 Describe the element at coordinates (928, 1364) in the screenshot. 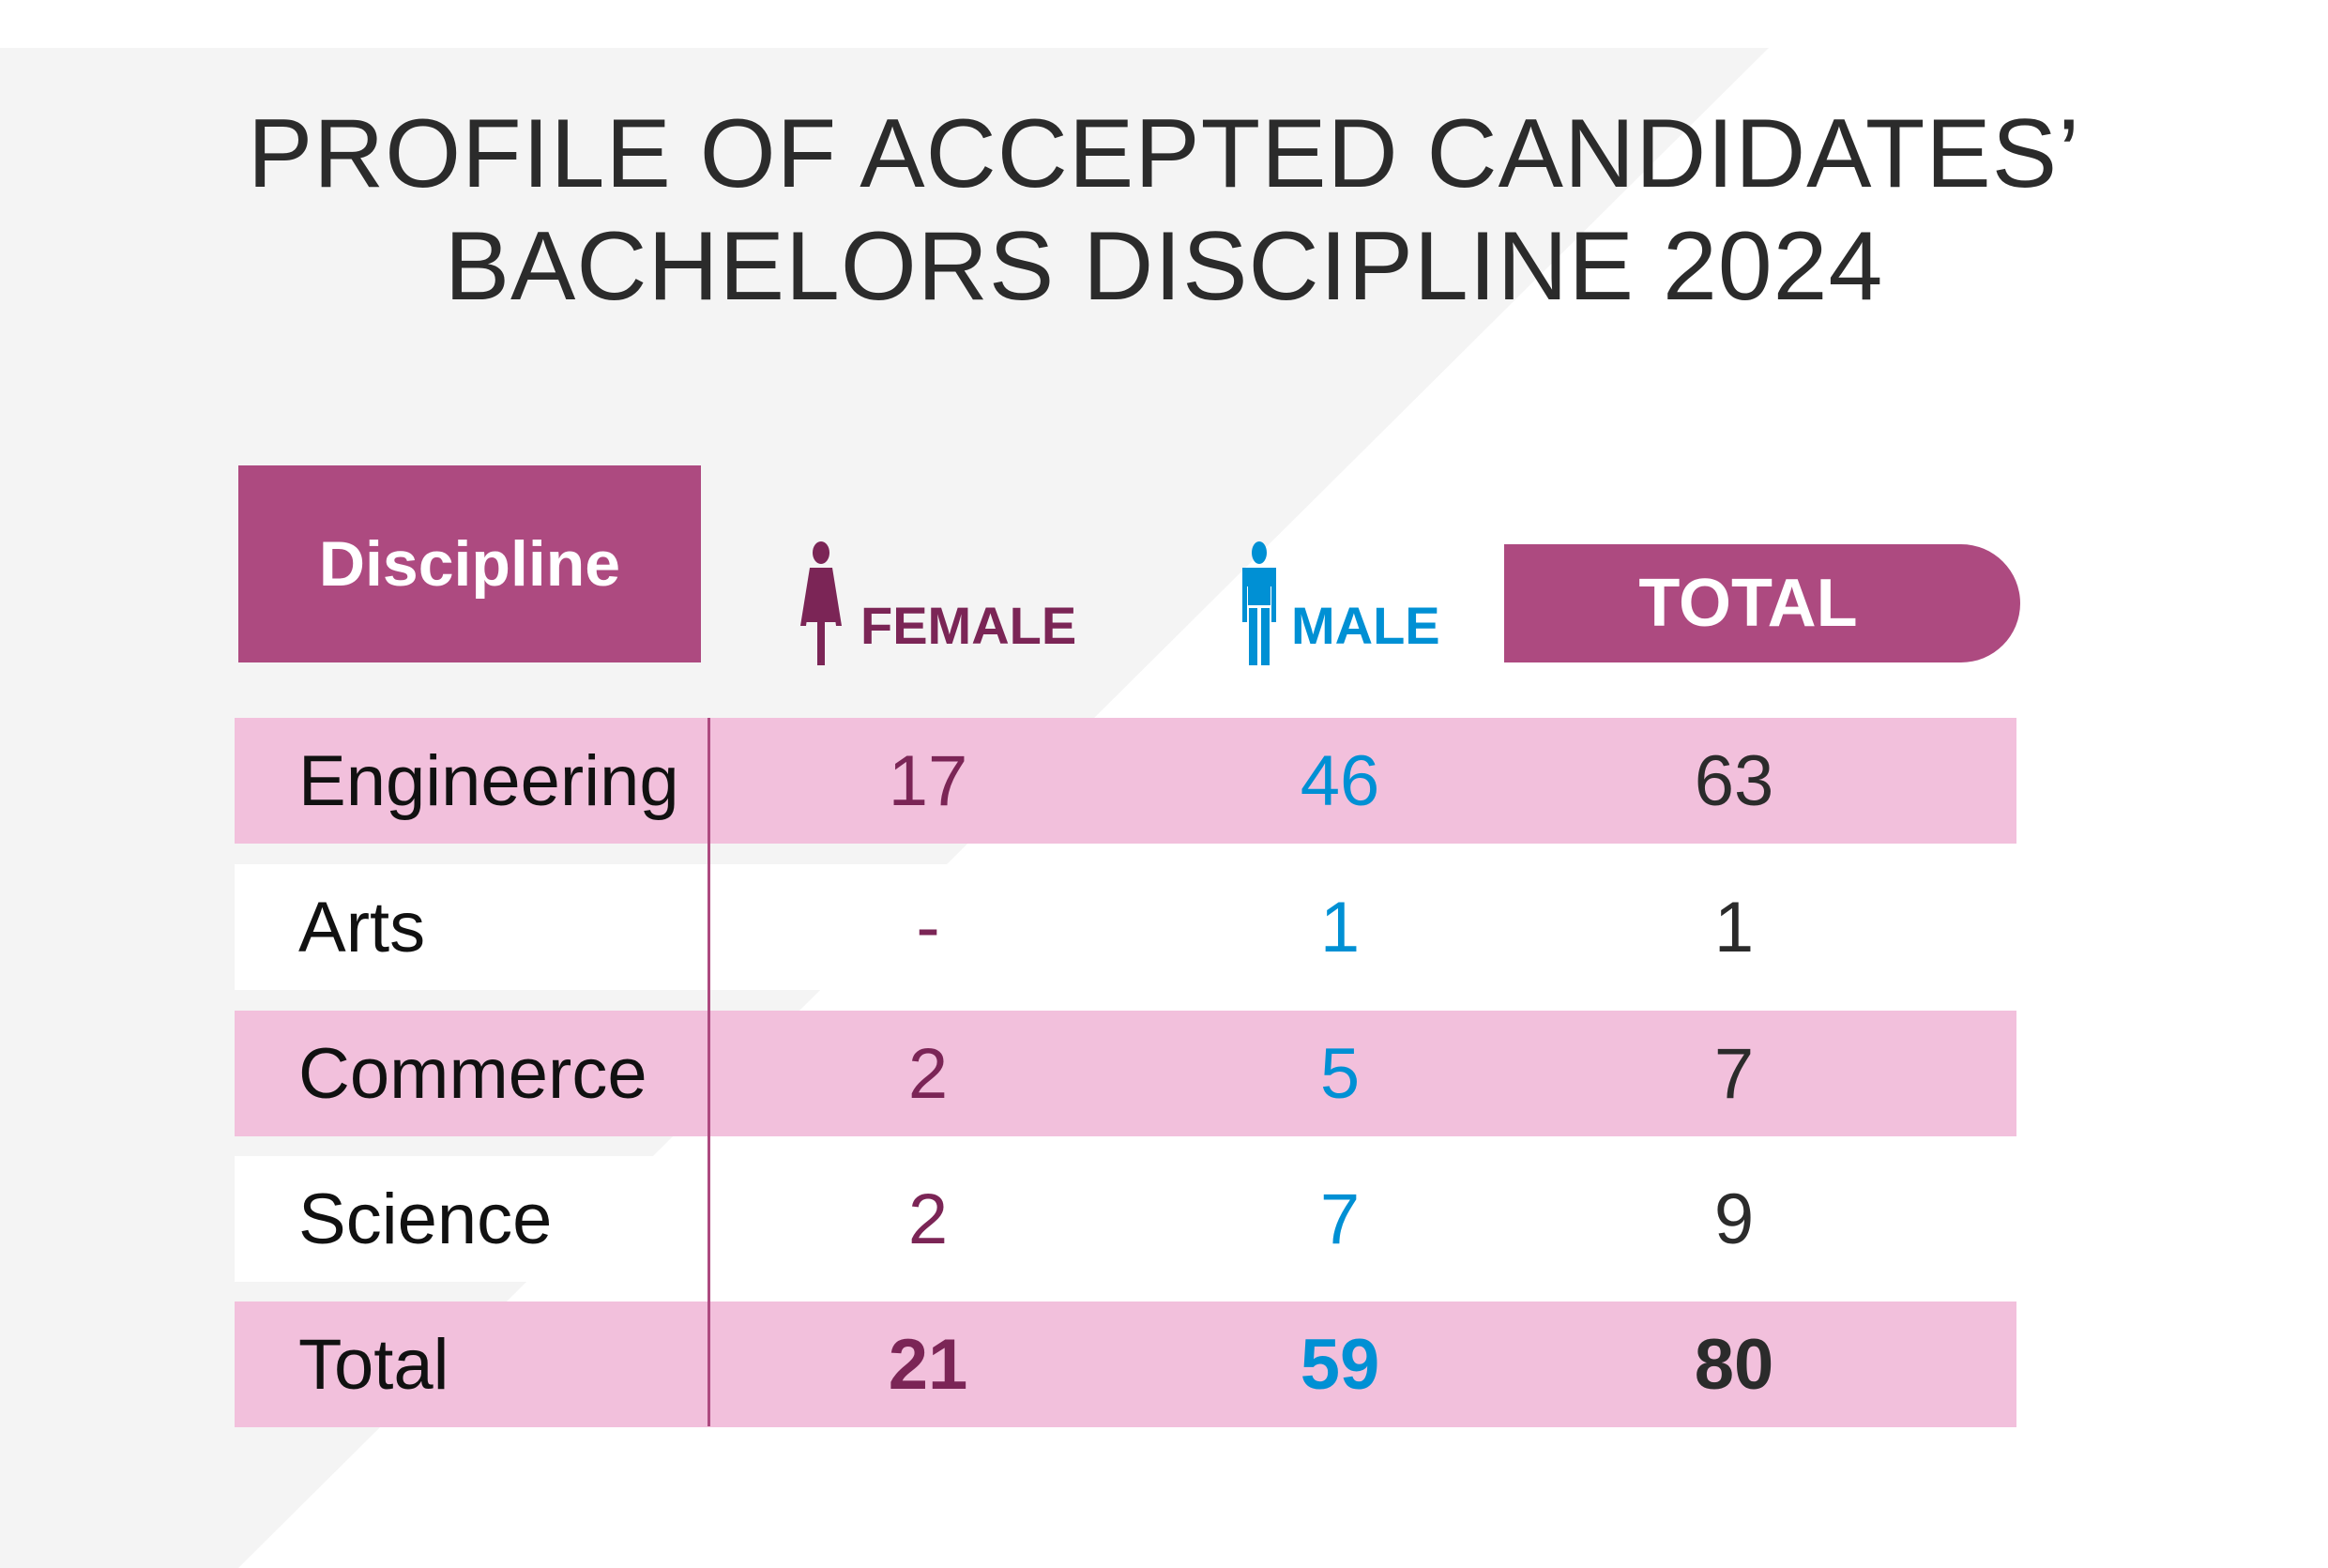

I see `female-cell: 21` at that location.